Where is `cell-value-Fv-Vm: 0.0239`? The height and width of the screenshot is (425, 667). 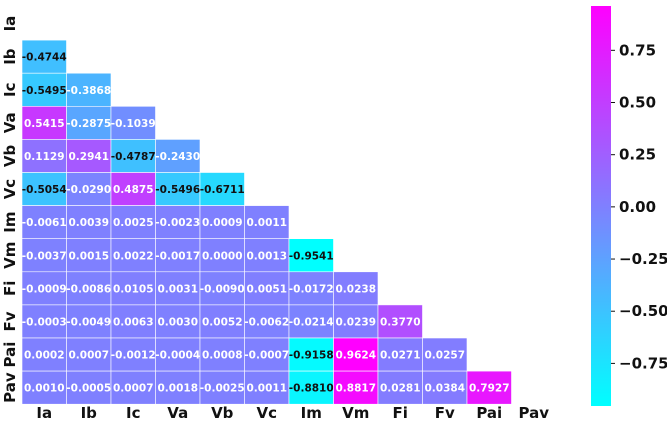
cell-value-Fv-Vm: 0.0239 is located at coordinates (355, 322).